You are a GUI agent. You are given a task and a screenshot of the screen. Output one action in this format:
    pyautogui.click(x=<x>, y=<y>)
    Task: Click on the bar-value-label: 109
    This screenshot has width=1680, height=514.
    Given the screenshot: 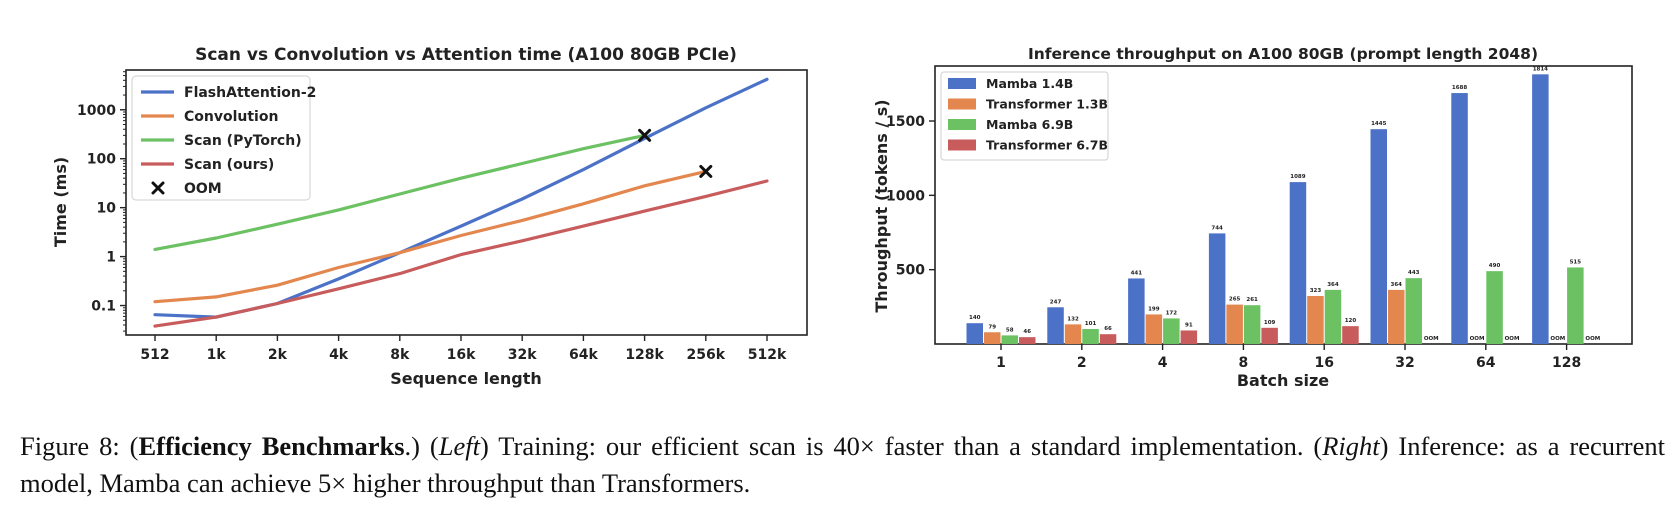 What is the action you would take?
    pyautogui.click(x=1270, y=323)
    